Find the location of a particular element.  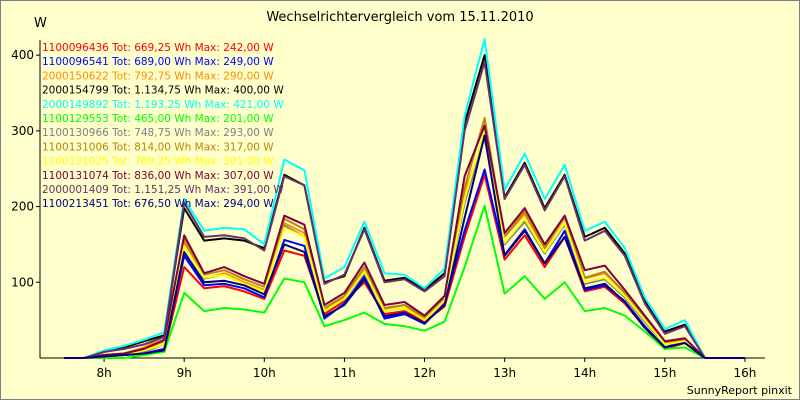

x-tick-label: 9h is located at coordinates (184, 373).